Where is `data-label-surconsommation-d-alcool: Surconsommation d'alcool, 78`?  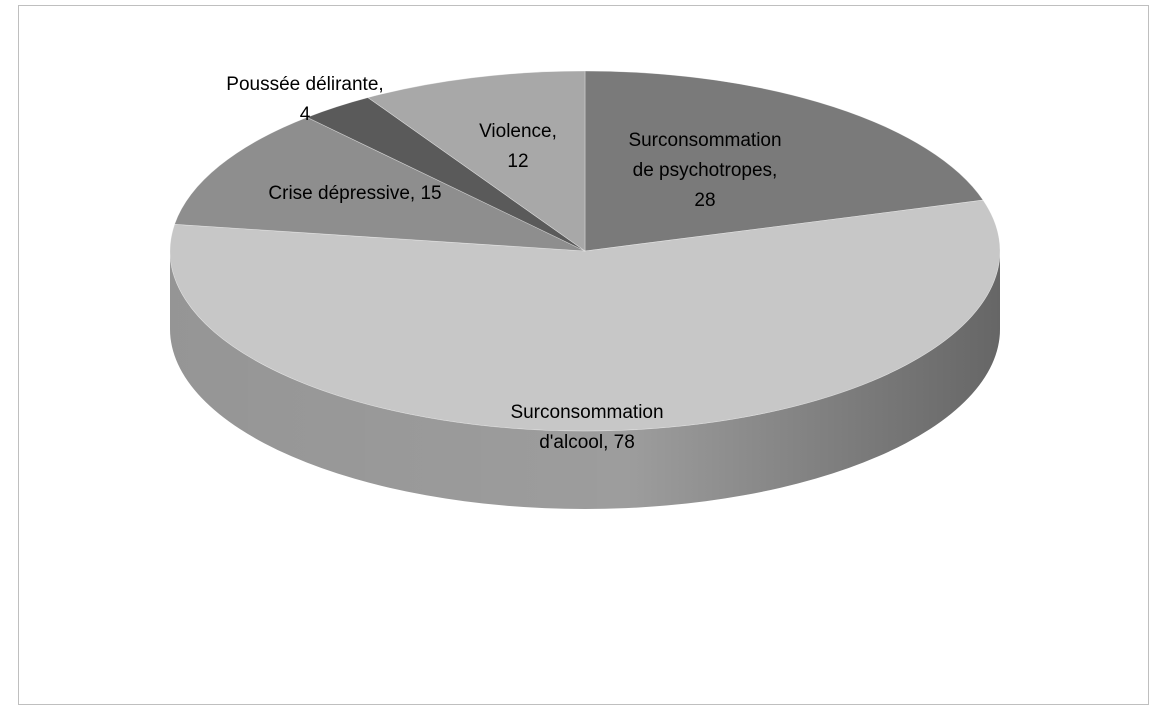 data-label-surconsommation-d-alcool: Surconsommation d'alcool, 78 is located at coordinates (586, 427).